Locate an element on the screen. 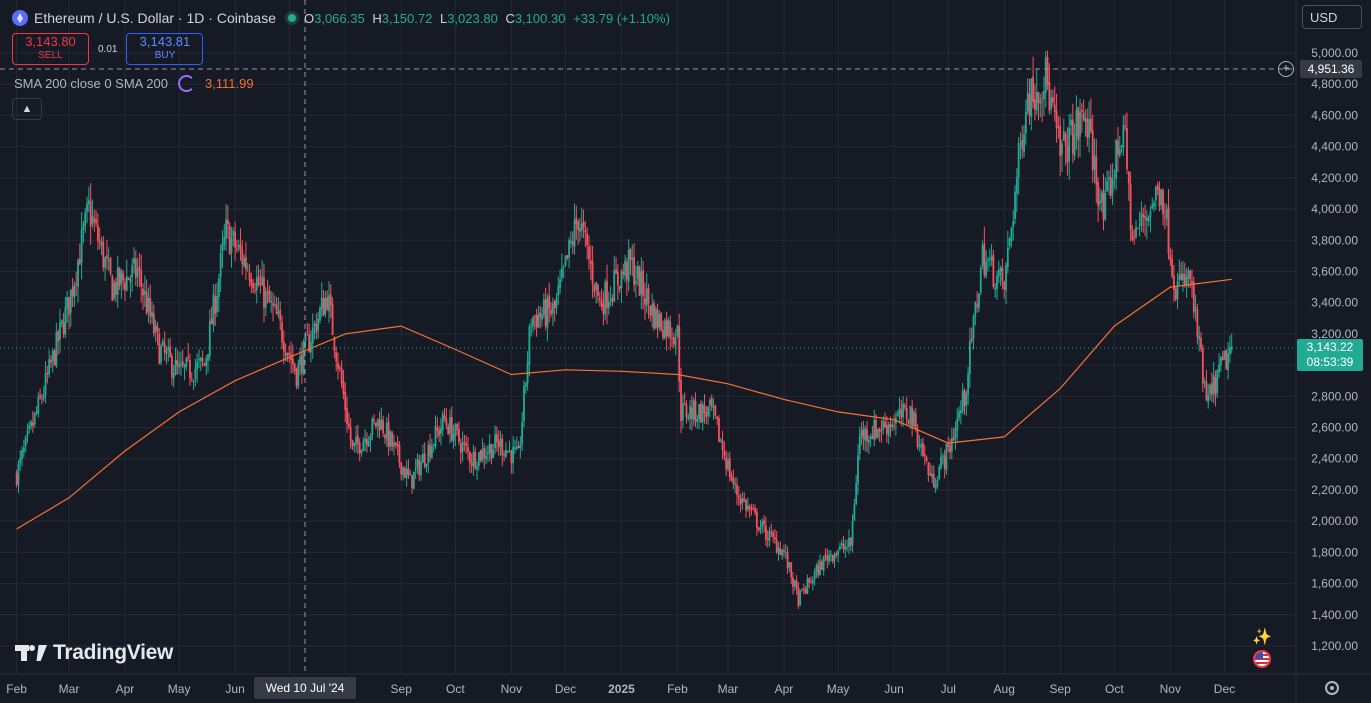 The image size is (1371, 703). sell-button: 3,143.80 SELL is located at coordinates (50, 49).